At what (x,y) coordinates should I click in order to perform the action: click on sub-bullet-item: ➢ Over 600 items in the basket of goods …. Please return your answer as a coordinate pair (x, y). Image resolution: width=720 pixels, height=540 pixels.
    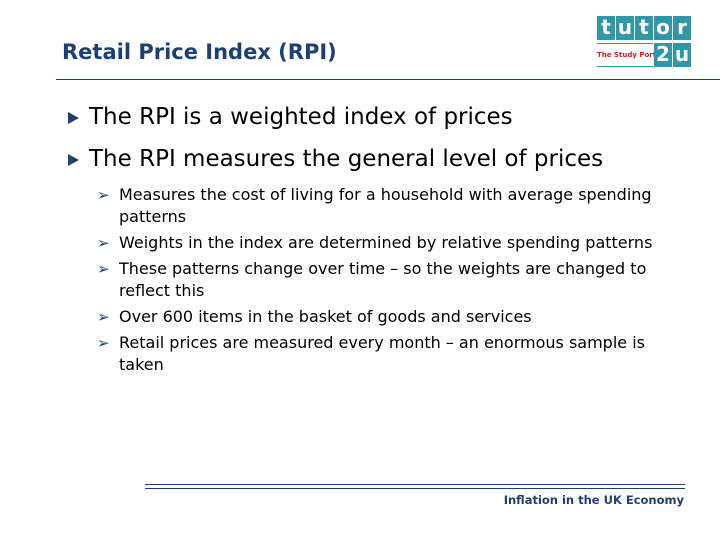
    Looking at the image, I should click on (389, 317).